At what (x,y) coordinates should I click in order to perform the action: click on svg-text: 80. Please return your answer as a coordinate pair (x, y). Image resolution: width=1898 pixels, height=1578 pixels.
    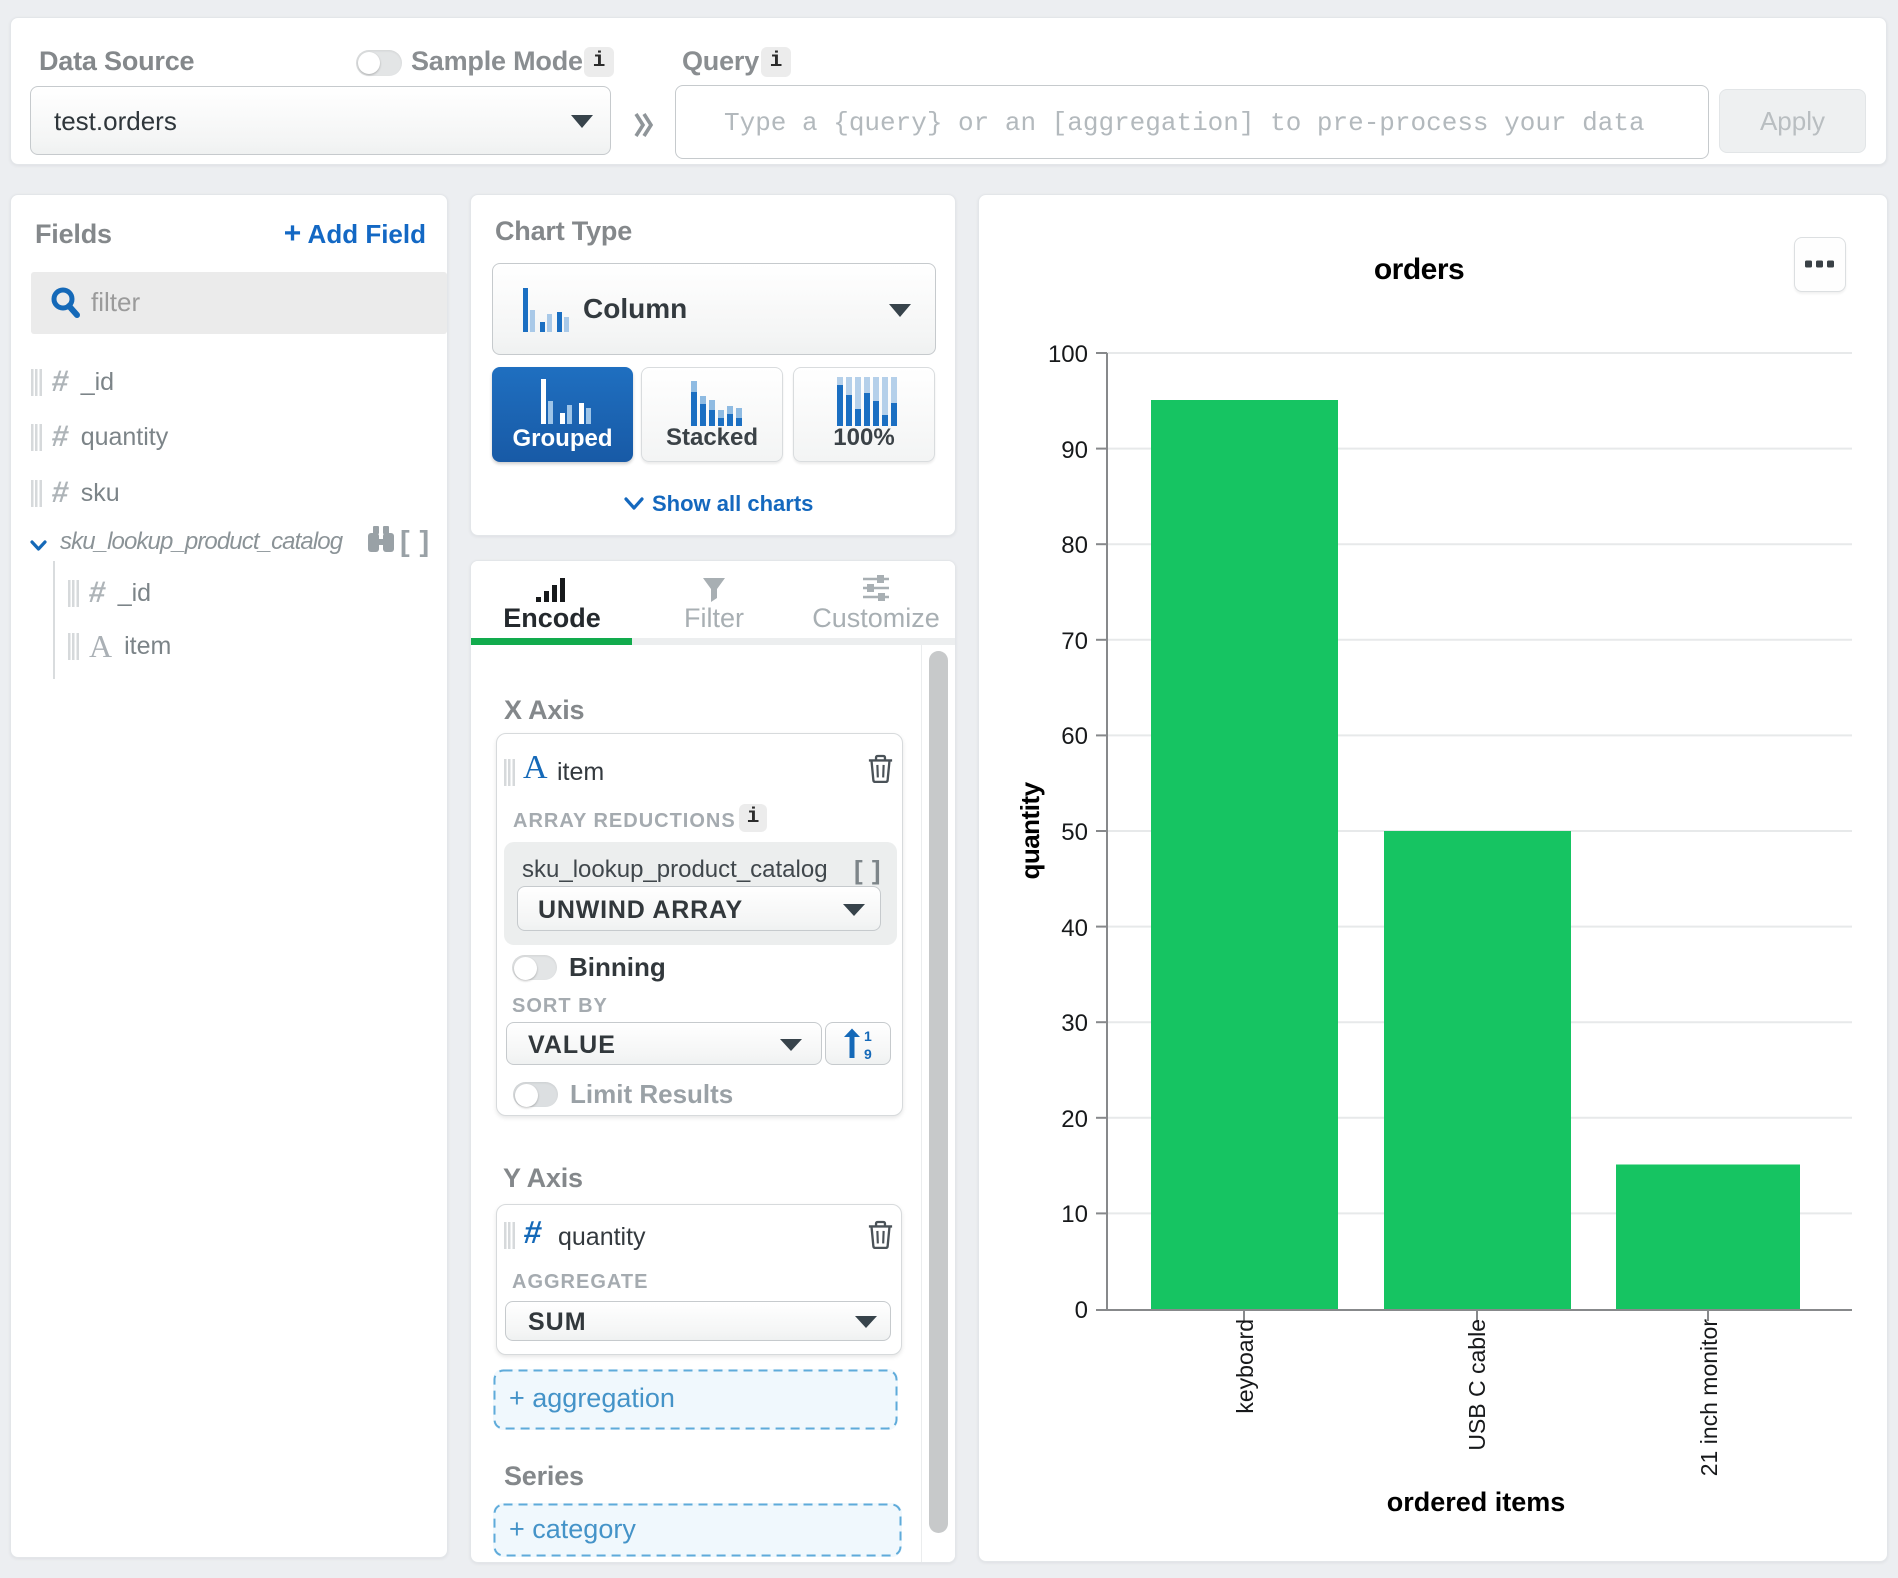
    Looking at the image, I should click on (1074, 545).